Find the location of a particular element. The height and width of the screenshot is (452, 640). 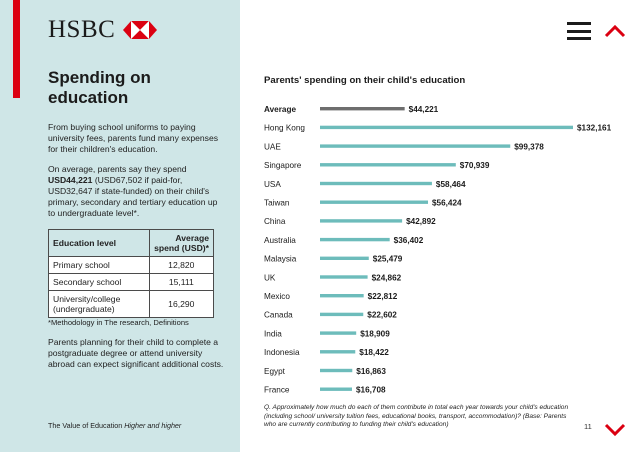

category-label: Average is located at coordinates (280, 109).